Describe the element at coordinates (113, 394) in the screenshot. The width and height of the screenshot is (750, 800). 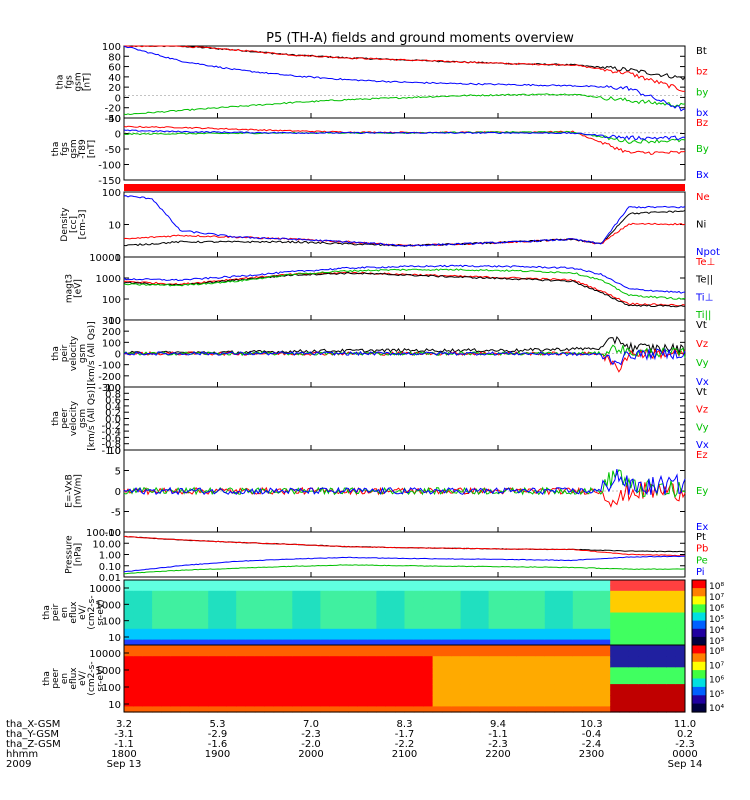
I see `y-tick-label: 0.8` at that location.